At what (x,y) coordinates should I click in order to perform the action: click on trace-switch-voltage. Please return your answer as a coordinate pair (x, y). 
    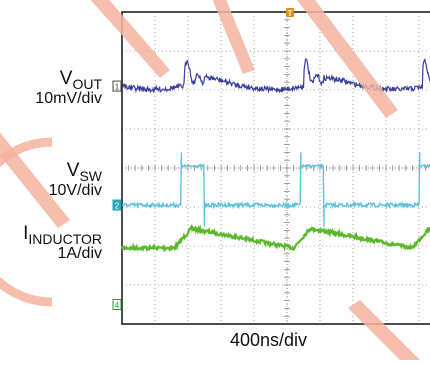
    Looking at the image, I should click on (275, 189).